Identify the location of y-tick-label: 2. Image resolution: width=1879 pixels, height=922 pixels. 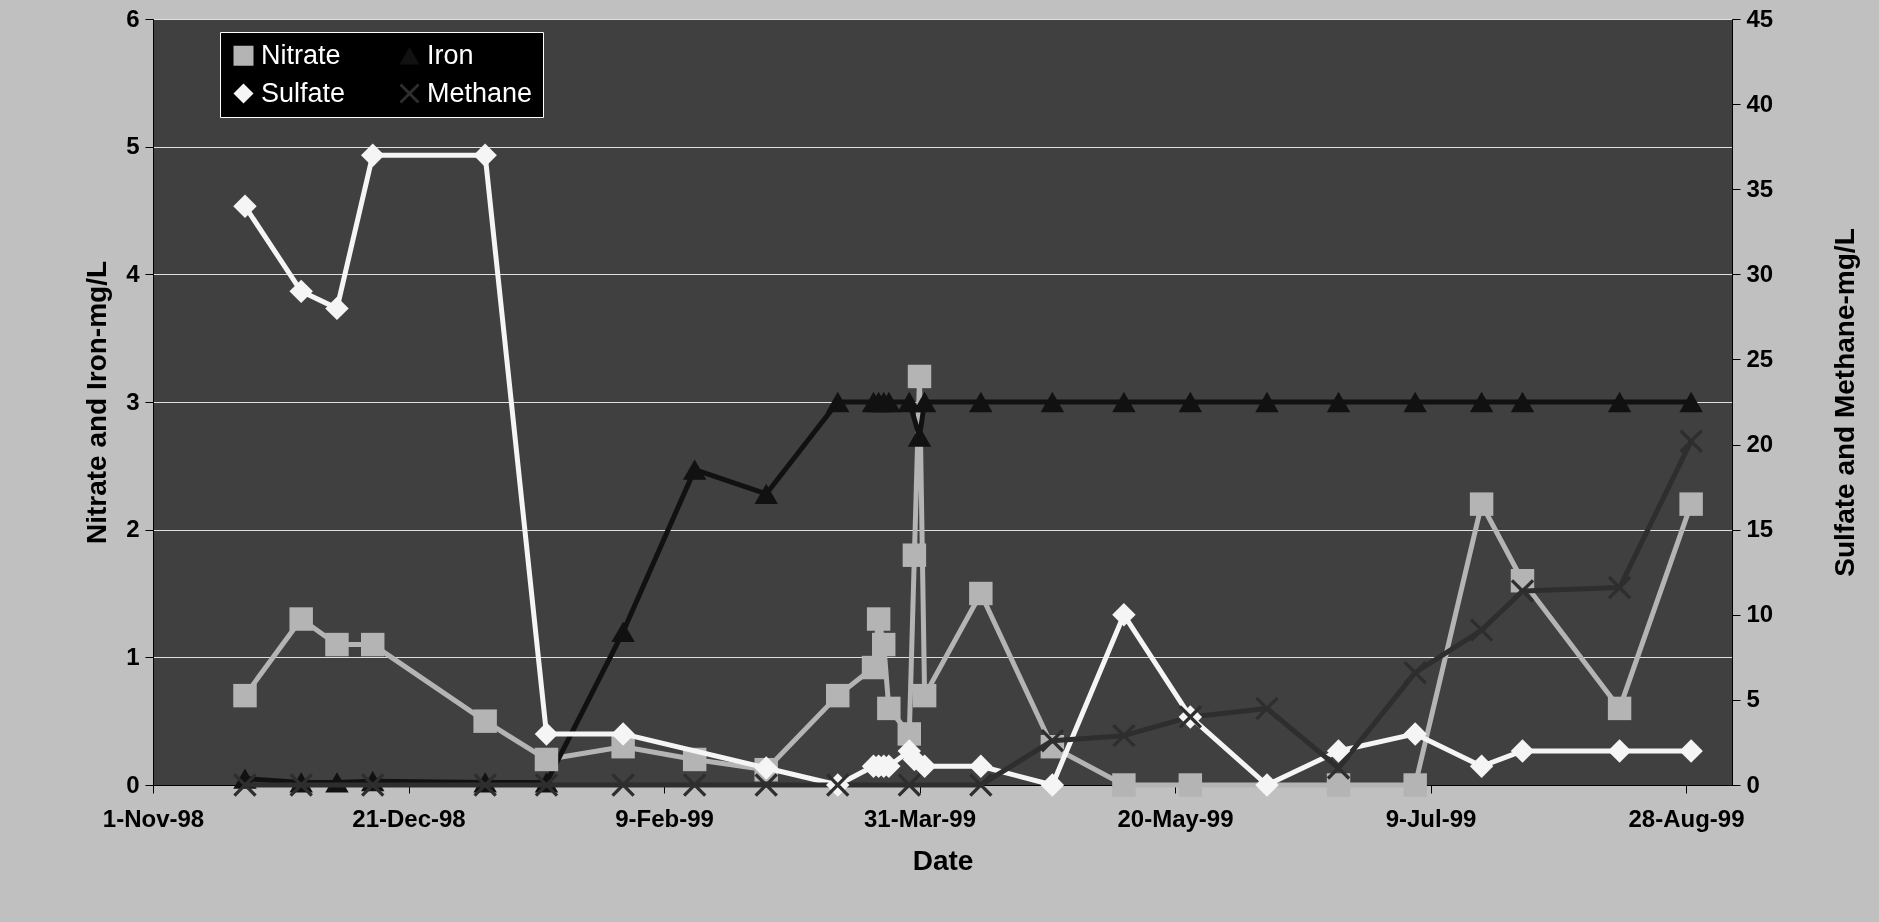
(133, 529).